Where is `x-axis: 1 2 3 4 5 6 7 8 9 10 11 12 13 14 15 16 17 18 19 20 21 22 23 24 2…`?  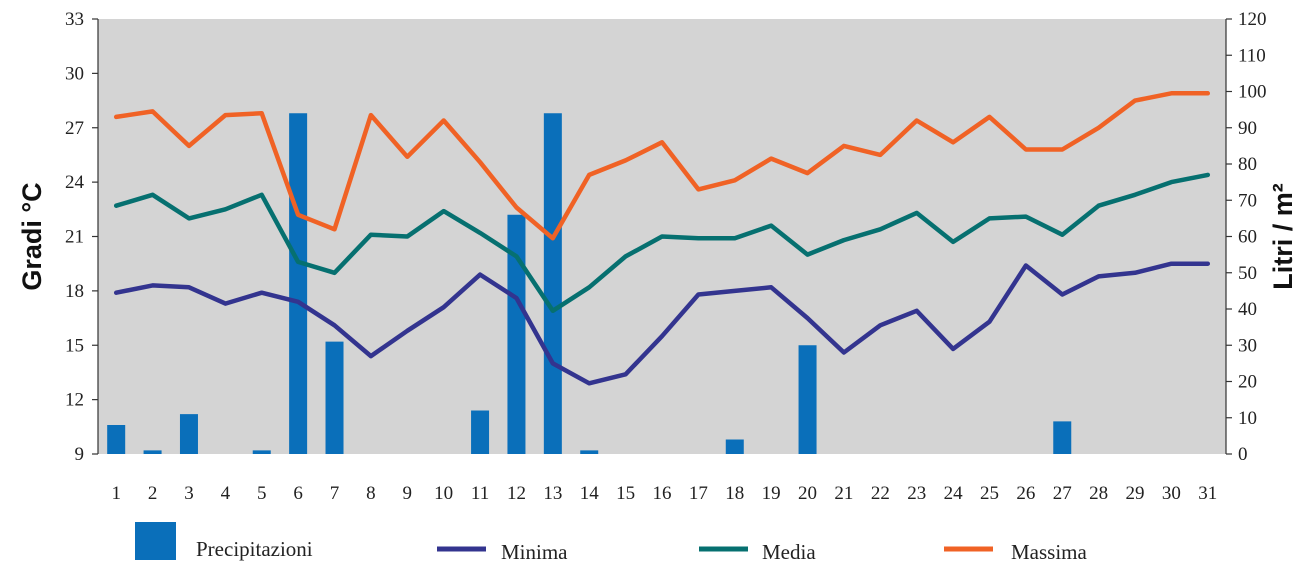
x-axis: 1 2 3 4 5 6 7 8 9 10 11 12 13 14 15 16 17 18 19 20 21 22 23 24 2… is located at coordinates (664, 493).